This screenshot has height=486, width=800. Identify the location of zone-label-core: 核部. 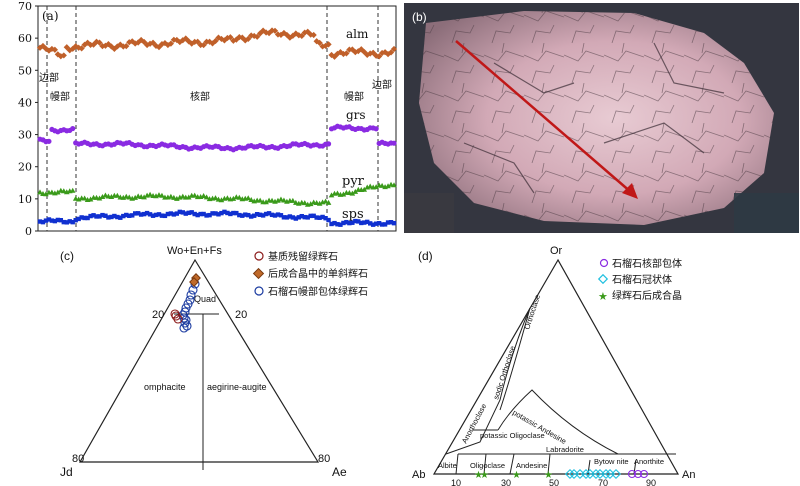
(200, 96).